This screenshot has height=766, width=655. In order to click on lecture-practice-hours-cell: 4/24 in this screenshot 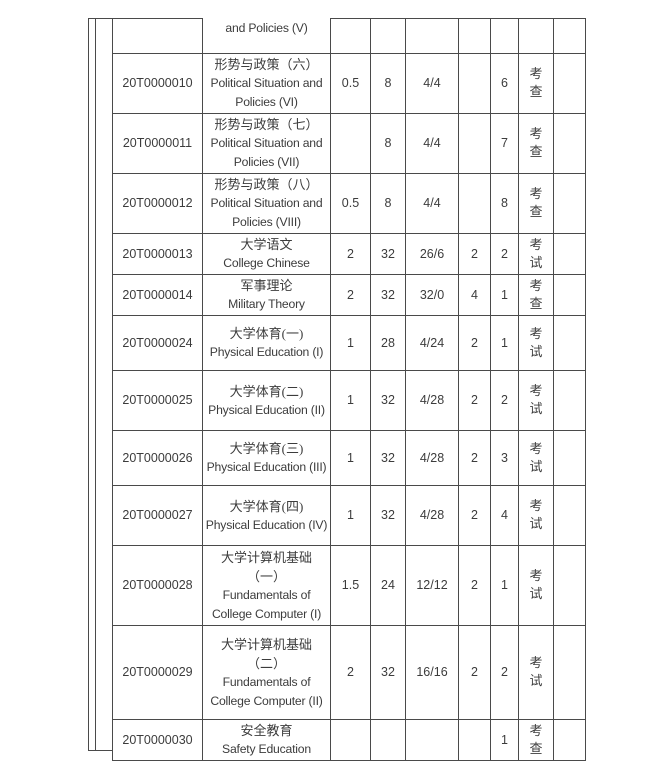, I will do `click(432, 343)`.